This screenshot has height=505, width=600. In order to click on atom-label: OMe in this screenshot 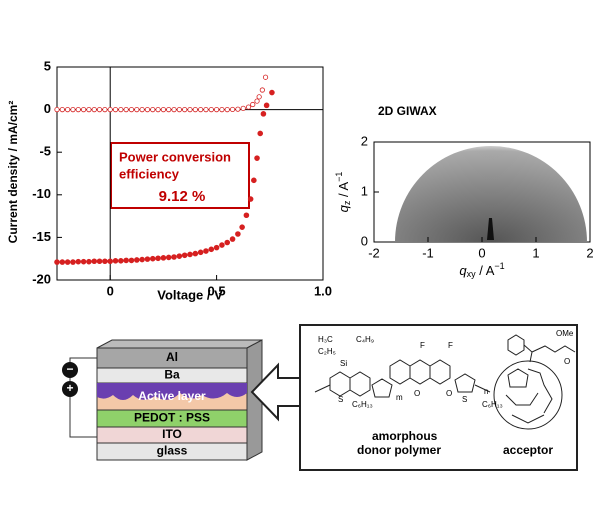, I will do `click(565, 333)`.